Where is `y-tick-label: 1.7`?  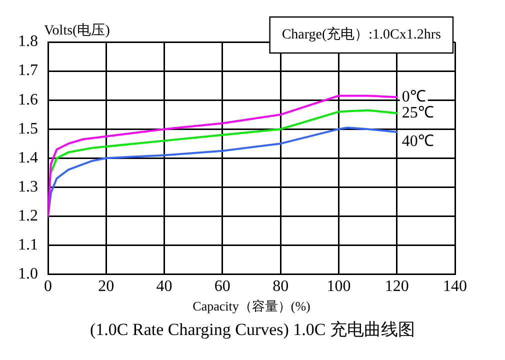 y-tick-label: 1.7 is located at coordinates (28, 71).